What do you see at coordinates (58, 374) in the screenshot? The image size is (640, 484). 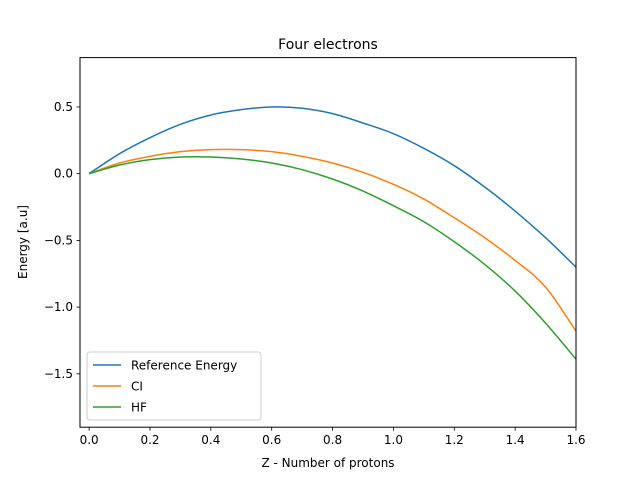 I see `y-tick-label: −1.5` at bounding box center [58, 374].